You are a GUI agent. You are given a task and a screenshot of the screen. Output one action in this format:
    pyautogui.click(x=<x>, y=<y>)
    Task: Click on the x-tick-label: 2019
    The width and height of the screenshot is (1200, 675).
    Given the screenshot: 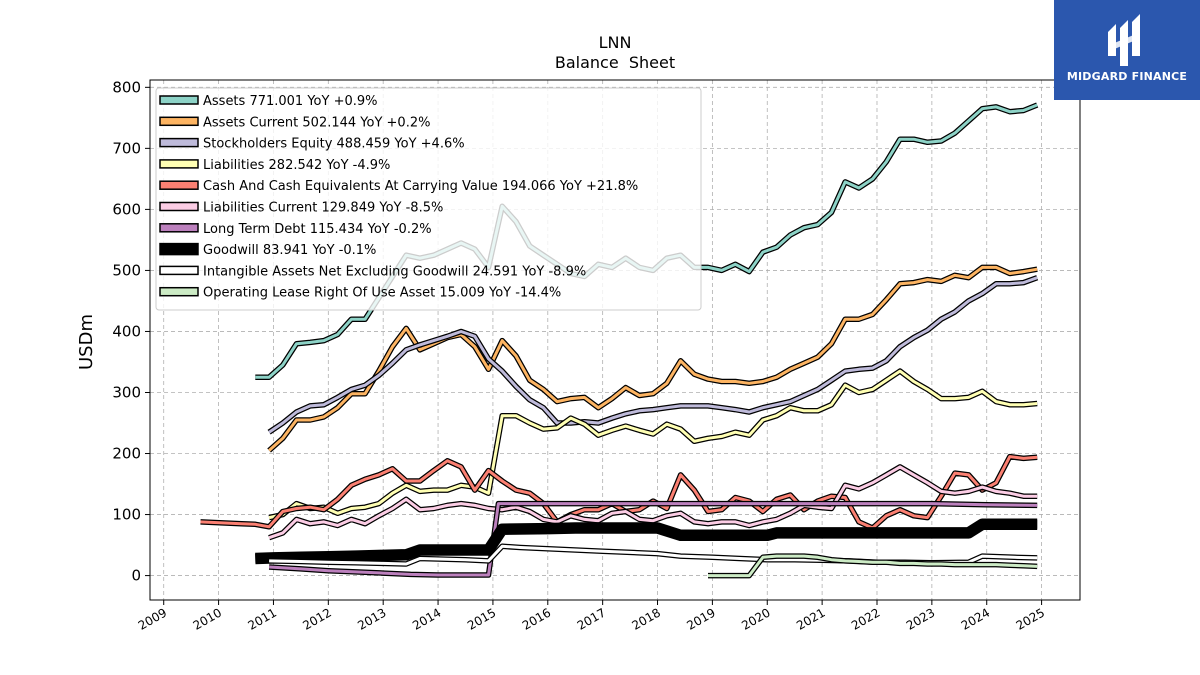 What is the action you would take?
    pyautogui.click(x=700, y=618)
    